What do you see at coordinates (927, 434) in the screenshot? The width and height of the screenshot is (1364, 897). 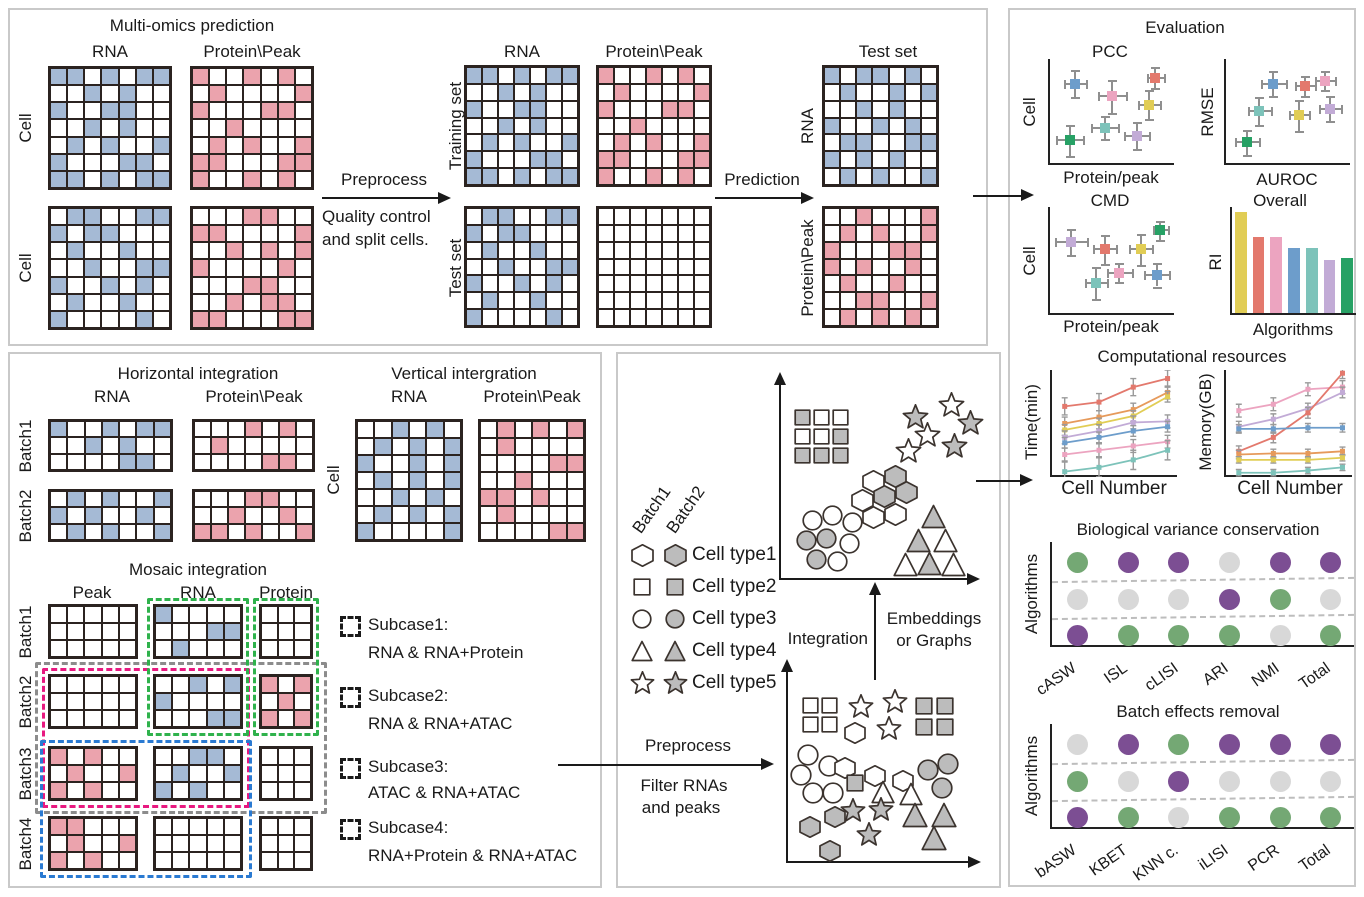 I see `star-shape-icon` at bounding box center [927, 434].